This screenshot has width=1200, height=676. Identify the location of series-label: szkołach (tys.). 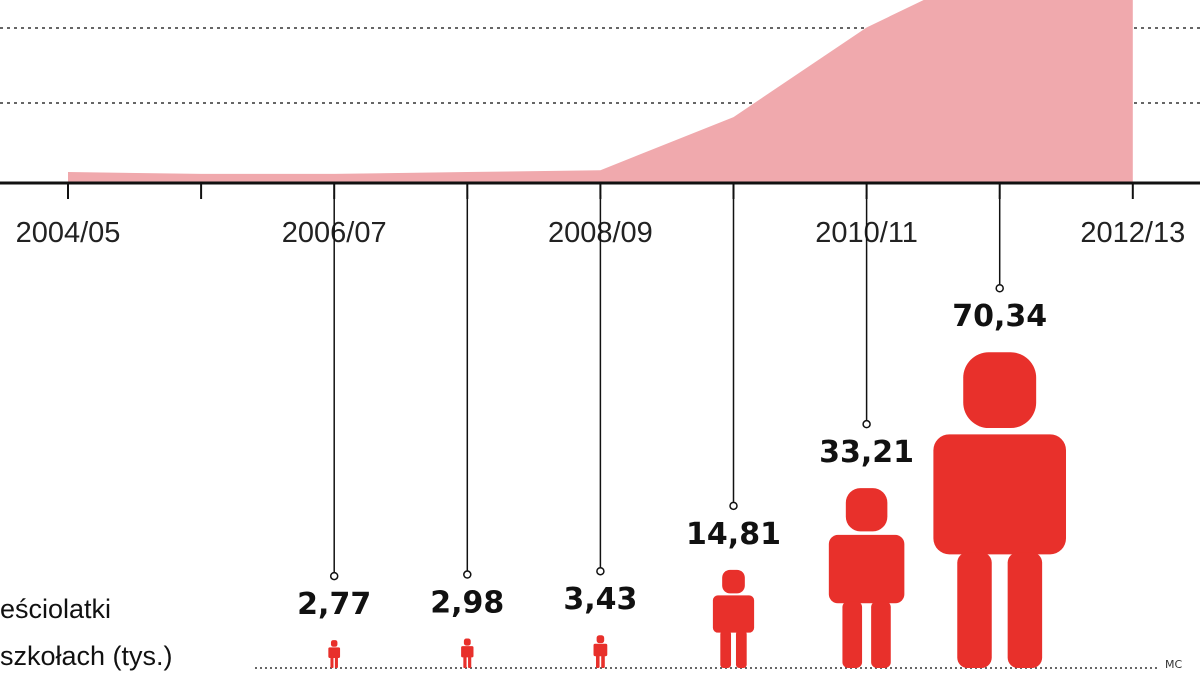
(86, 656).